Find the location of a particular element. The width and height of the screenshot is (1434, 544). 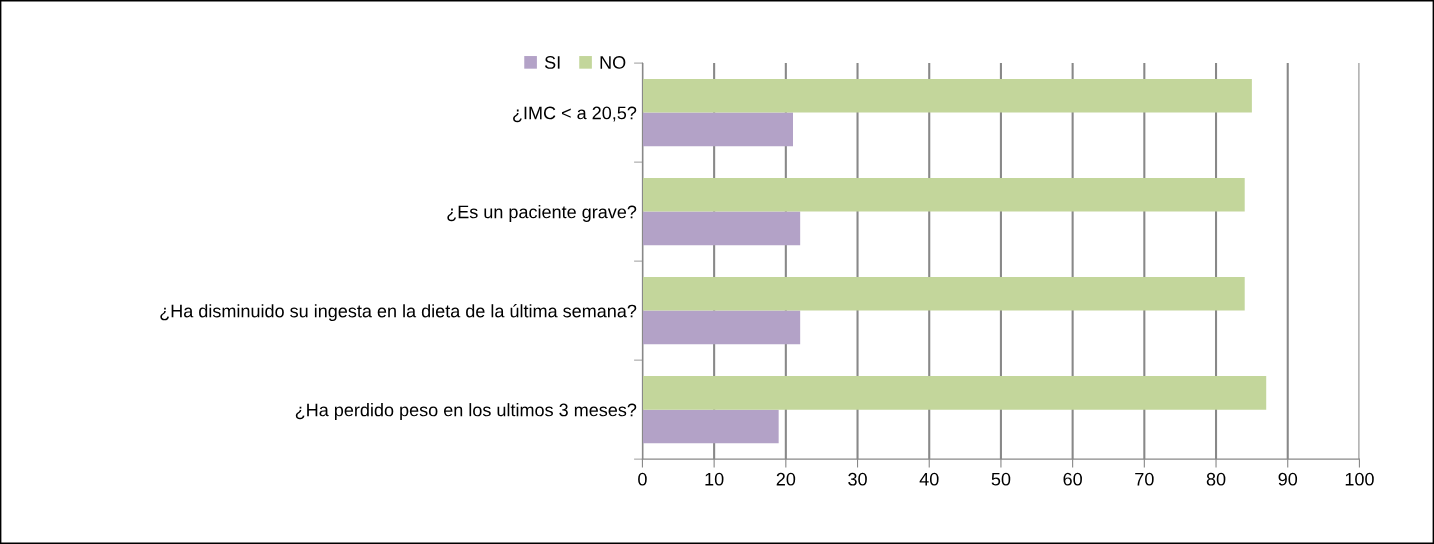

x-tick-label: 60 is located at coordinates (1072, 479).